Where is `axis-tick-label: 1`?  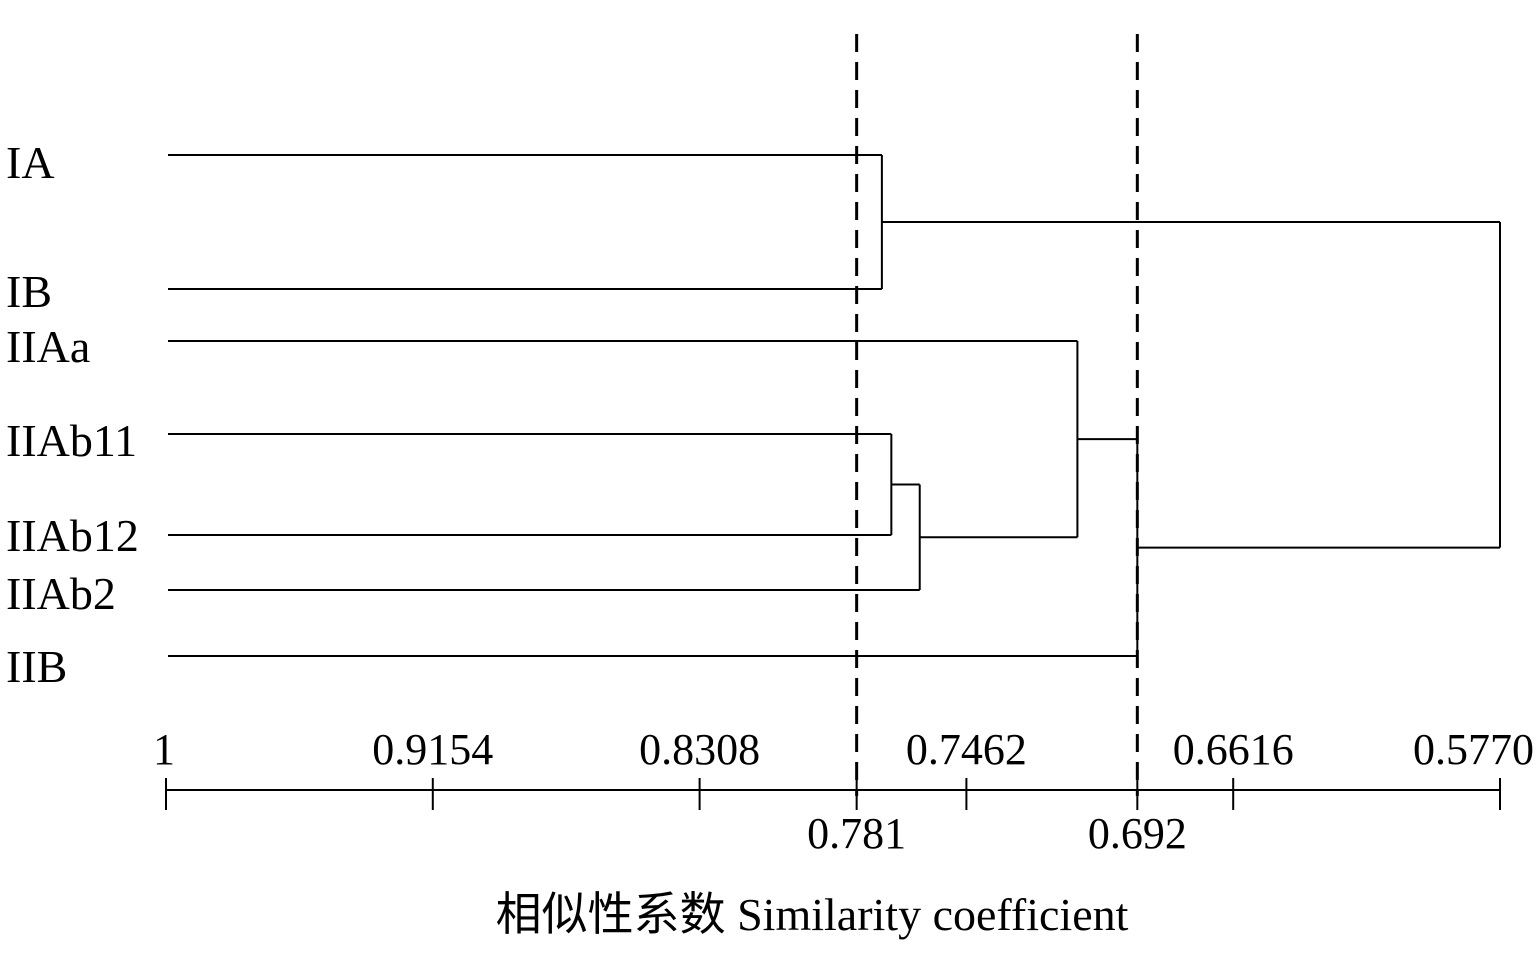
axis-tick-label: 1 is located at coordinates (164, 749).